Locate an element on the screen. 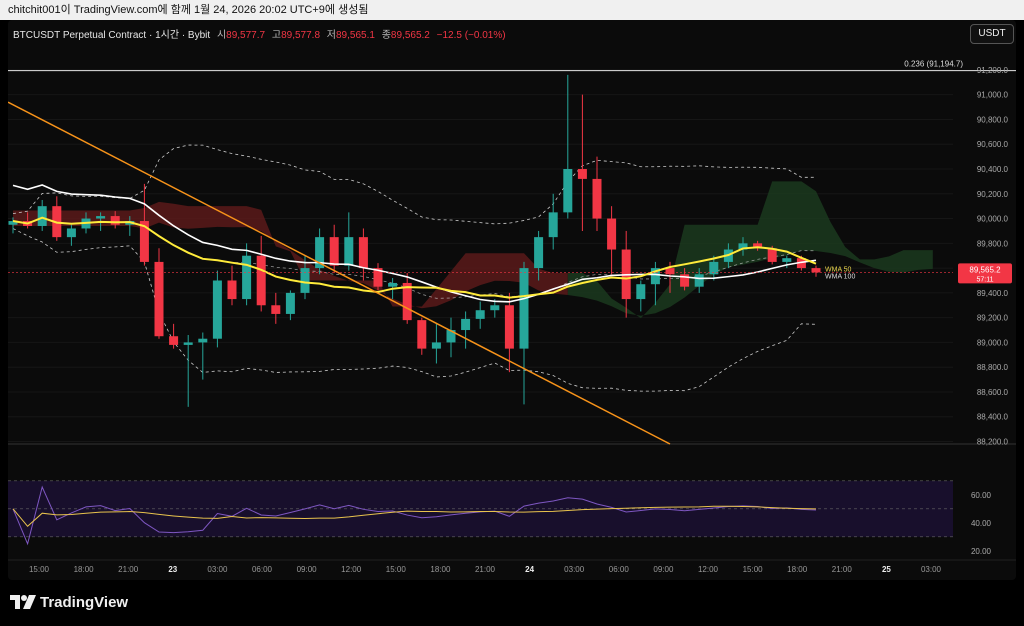 This screenshot has width=1024, height=626. time-tick-label: 09:00 is located at coordinates (663, 569).